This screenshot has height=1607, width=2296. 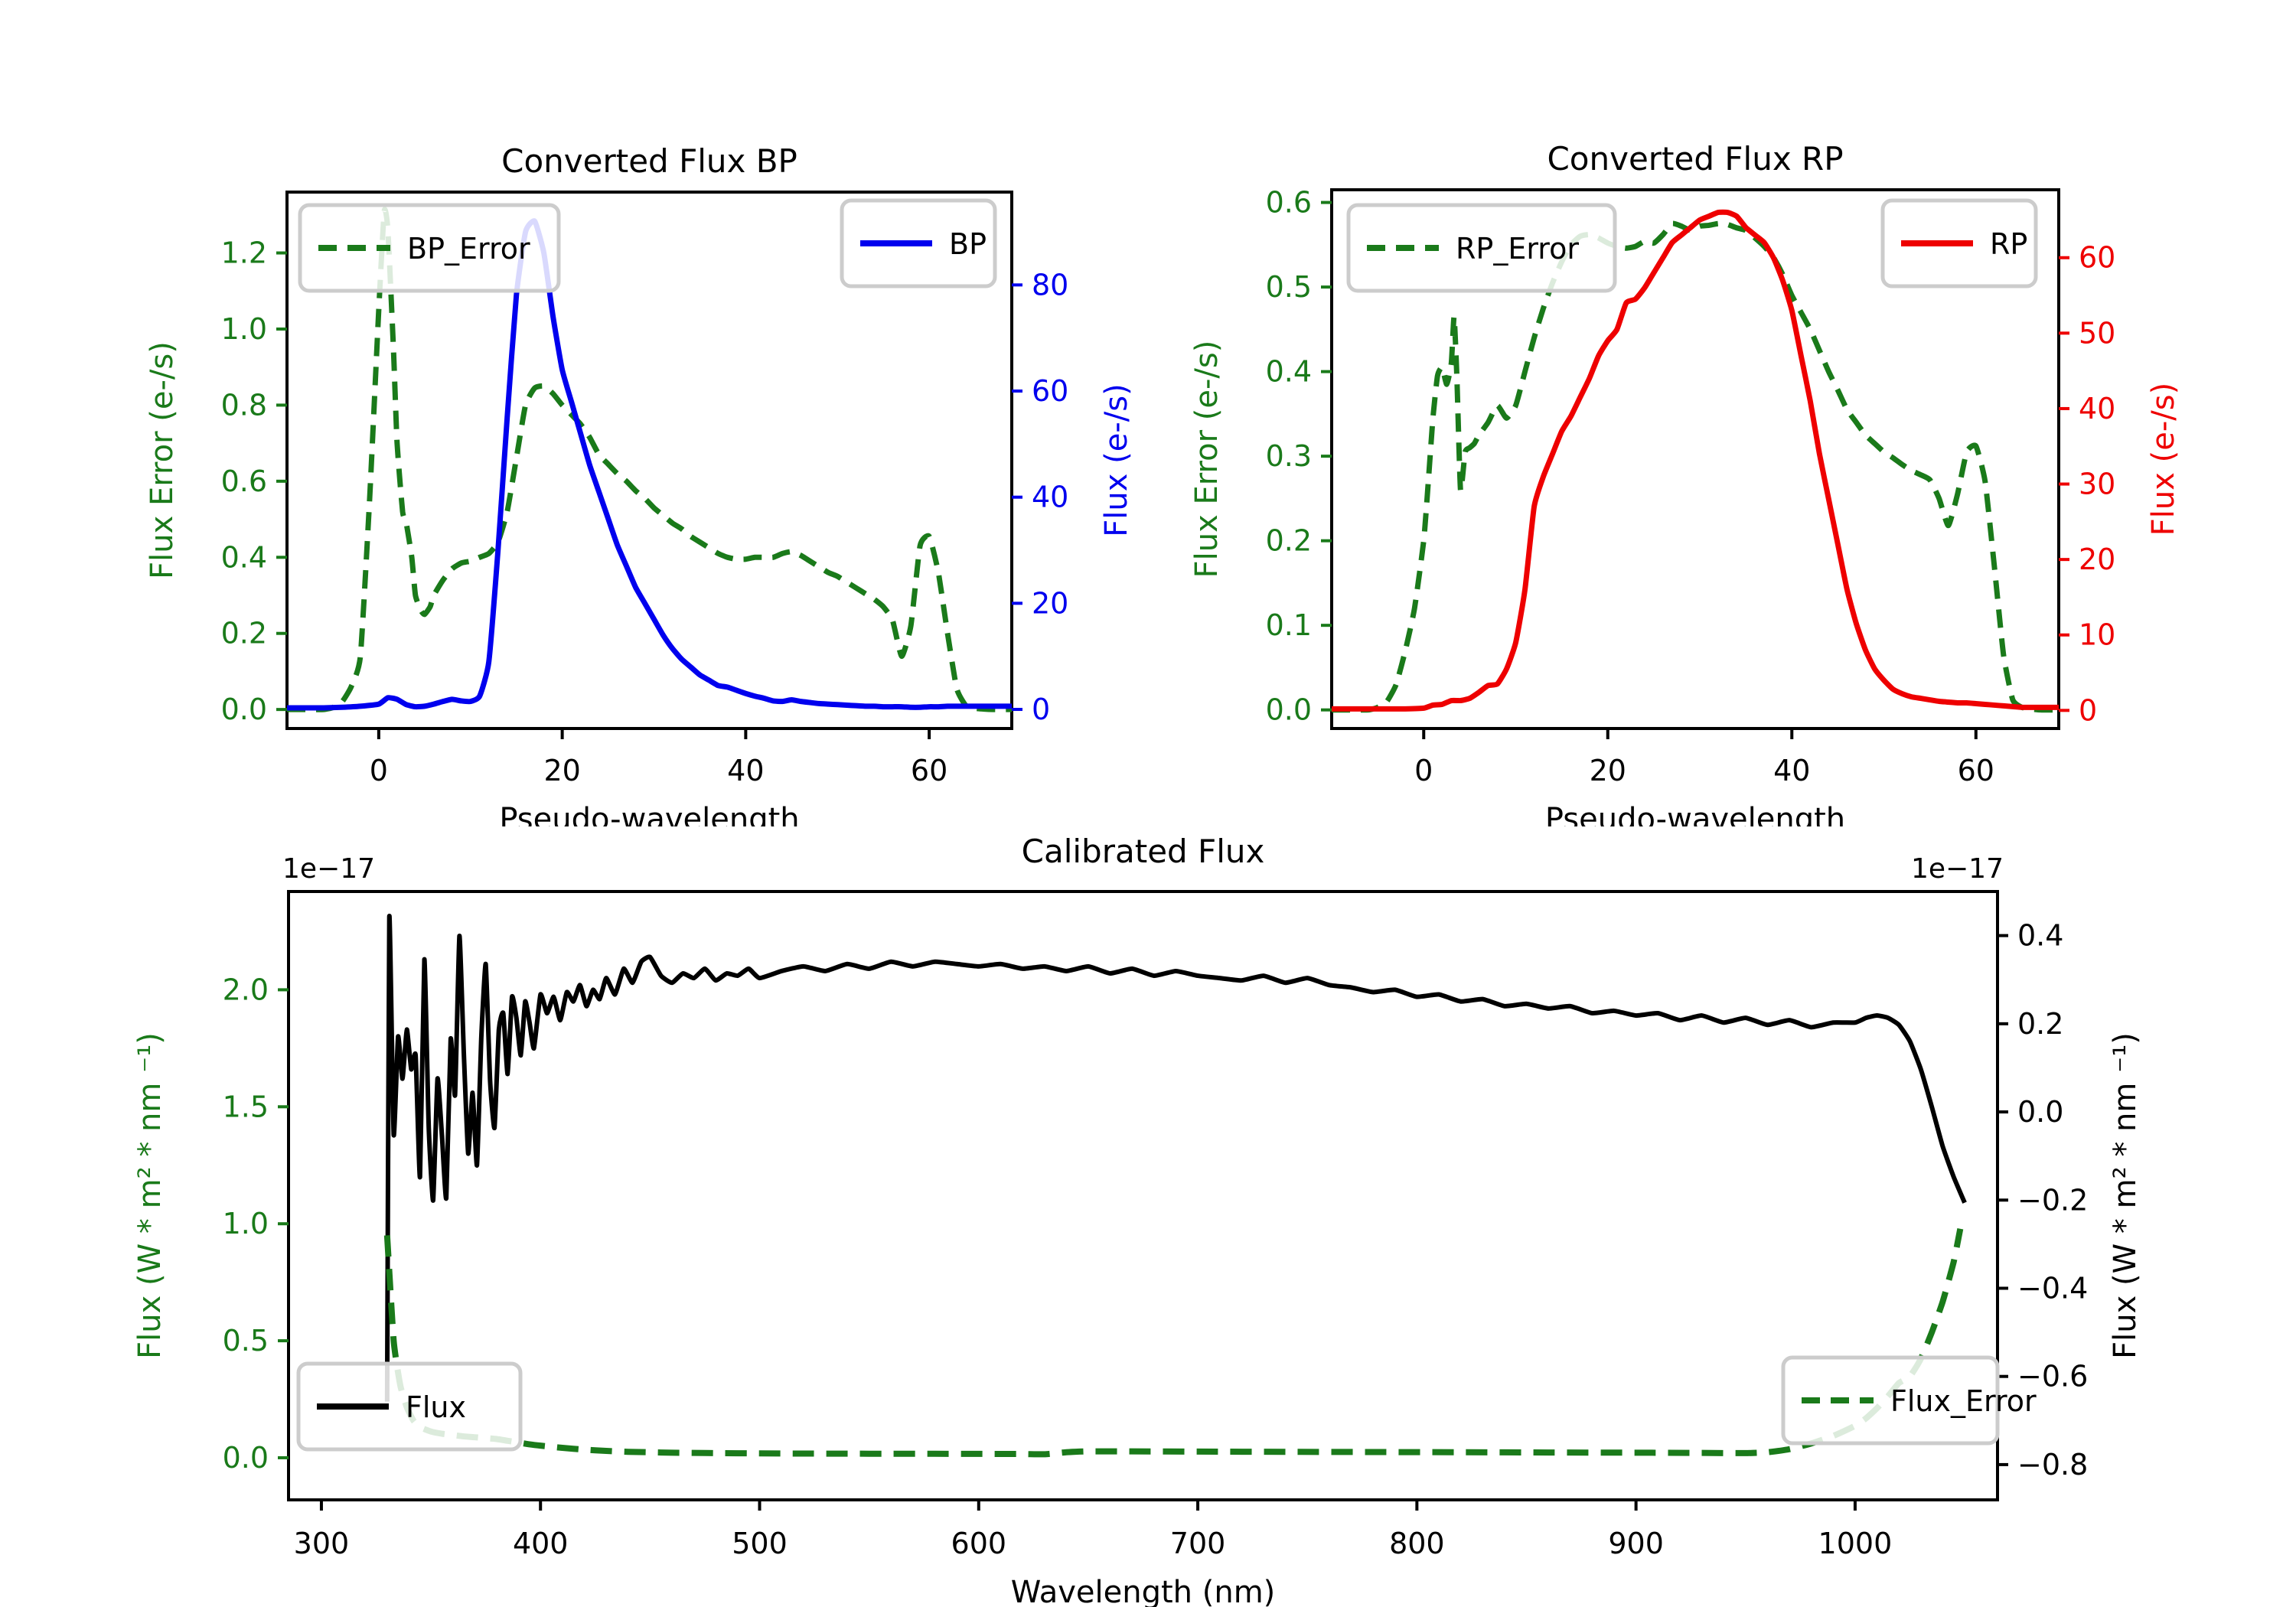 What do you see at coordinates (1517, 249) in the screenshot?
I see `legend-label: RP_Error` at bounding box center [1517, 249].